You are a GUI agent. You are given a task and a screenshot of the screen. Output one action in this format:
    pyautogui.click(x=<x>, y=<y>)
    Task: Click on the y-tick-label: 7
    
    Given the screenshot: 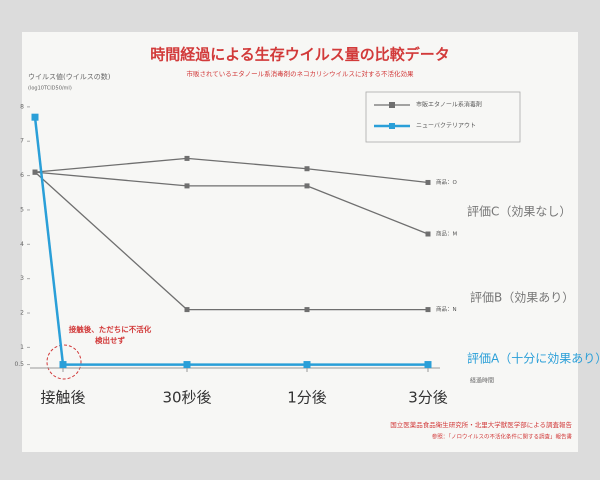 What is the action you would take?
    pyautogui.click(x=22, y=141)
    